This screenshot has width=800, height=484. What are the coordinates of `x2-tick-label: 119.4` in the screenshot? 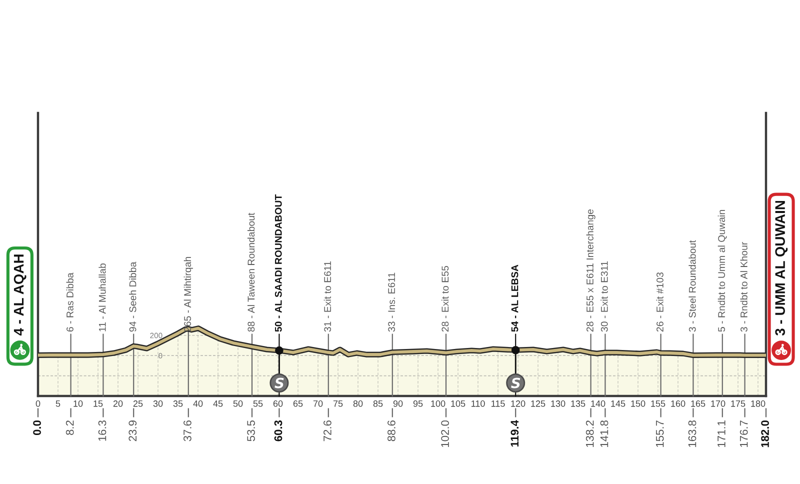 It's located at (514, 433).